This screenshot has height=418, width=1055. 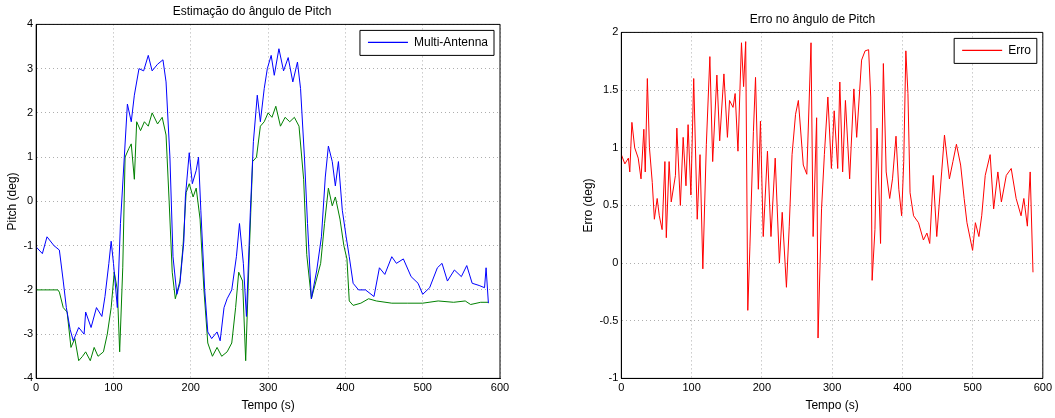 I want to click on chart-title: Estimação do ângulo de Pitch, so click(x=252, y=10).